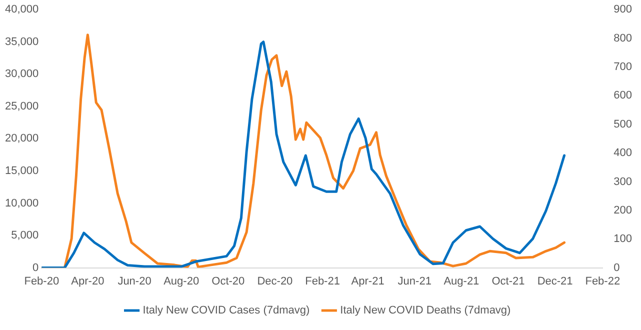  What do you see at coordinates (623, 210) in the screenshot?
I see `y2-tick-label: 200` at bounding box center [623, 210].